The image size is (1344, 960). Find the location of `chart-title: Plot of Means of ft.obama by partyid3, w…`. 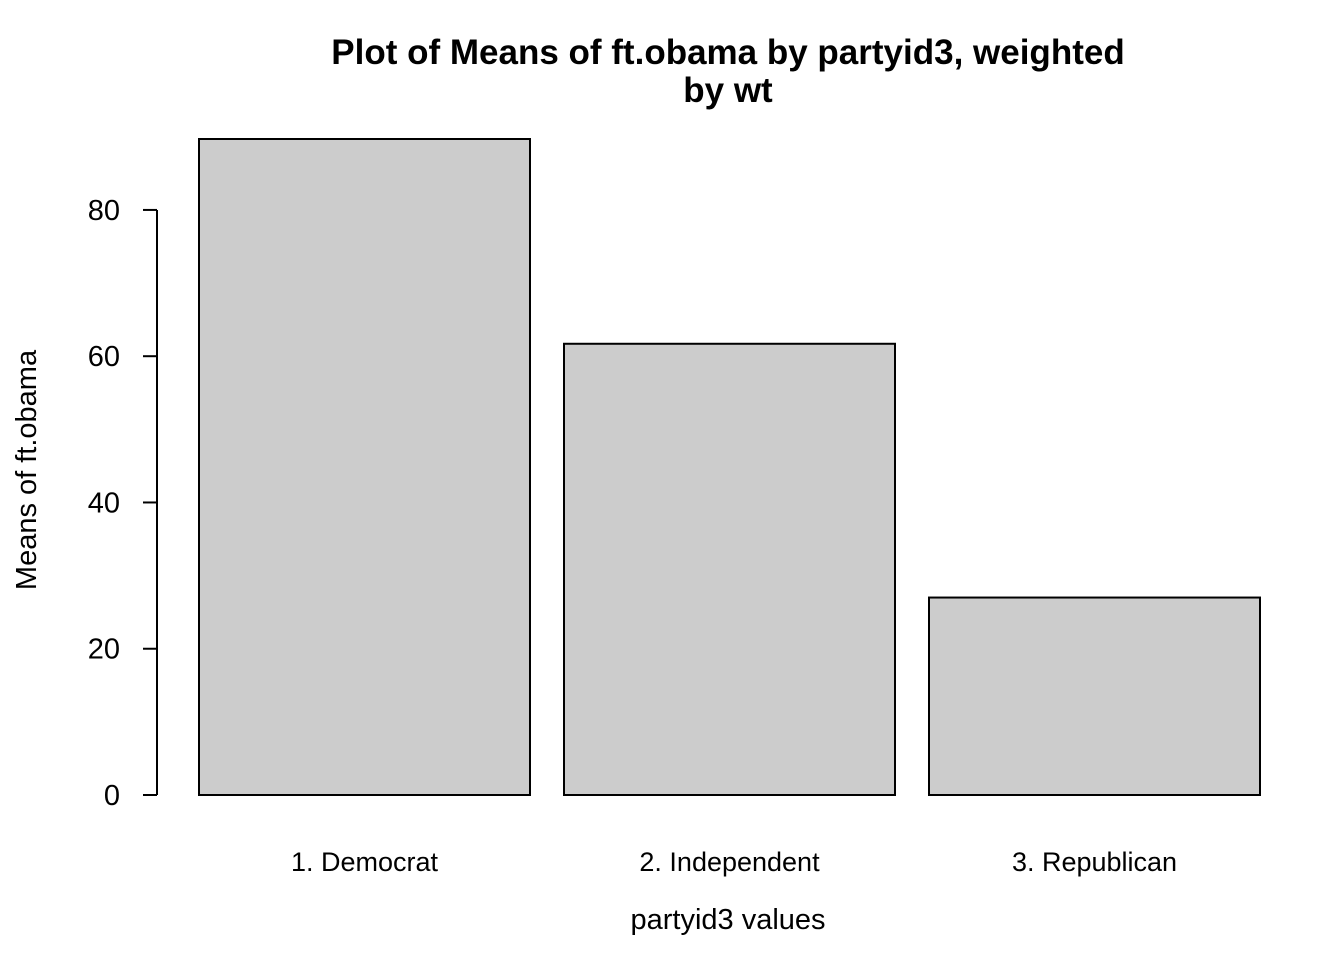

chart-title: Plot of Means of ft.obama by partyid3, w… is located at coordinates (727, 71).